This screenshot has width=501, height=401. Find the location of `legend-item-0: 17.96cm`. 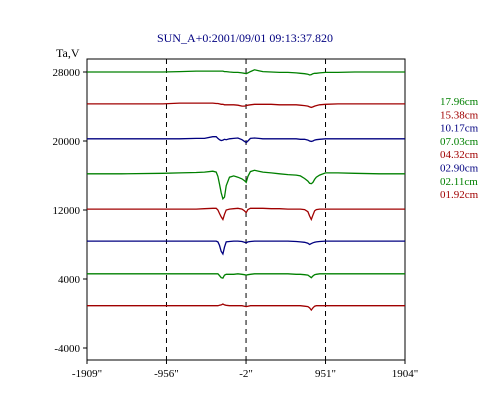

legend-item-0: 17.96cm is located at coordinates (459, 102).